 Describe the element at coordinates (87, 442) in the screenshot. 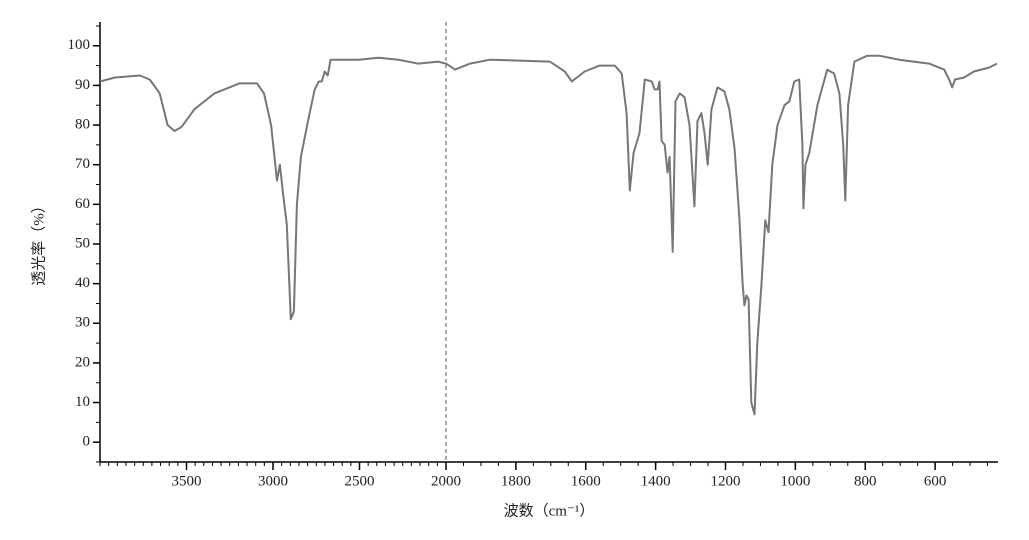

I see `y-tick-label: 0` at that location.